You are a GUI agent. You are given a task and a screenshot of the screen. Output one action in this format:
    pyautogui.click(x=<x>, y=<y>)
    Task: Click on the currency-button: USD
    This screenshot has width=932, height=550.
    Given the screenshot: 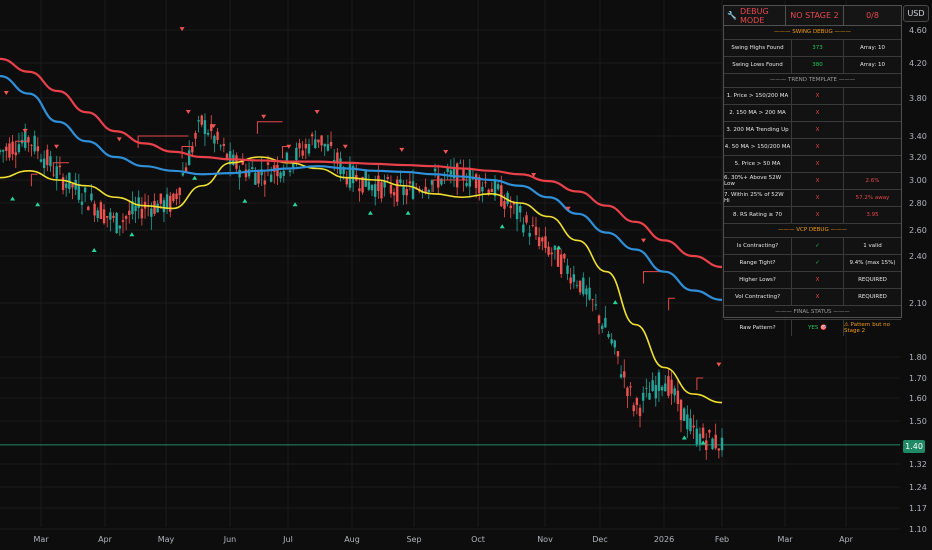 What is the action you would take?
    pyautogui.click(x=916, y=13)
    